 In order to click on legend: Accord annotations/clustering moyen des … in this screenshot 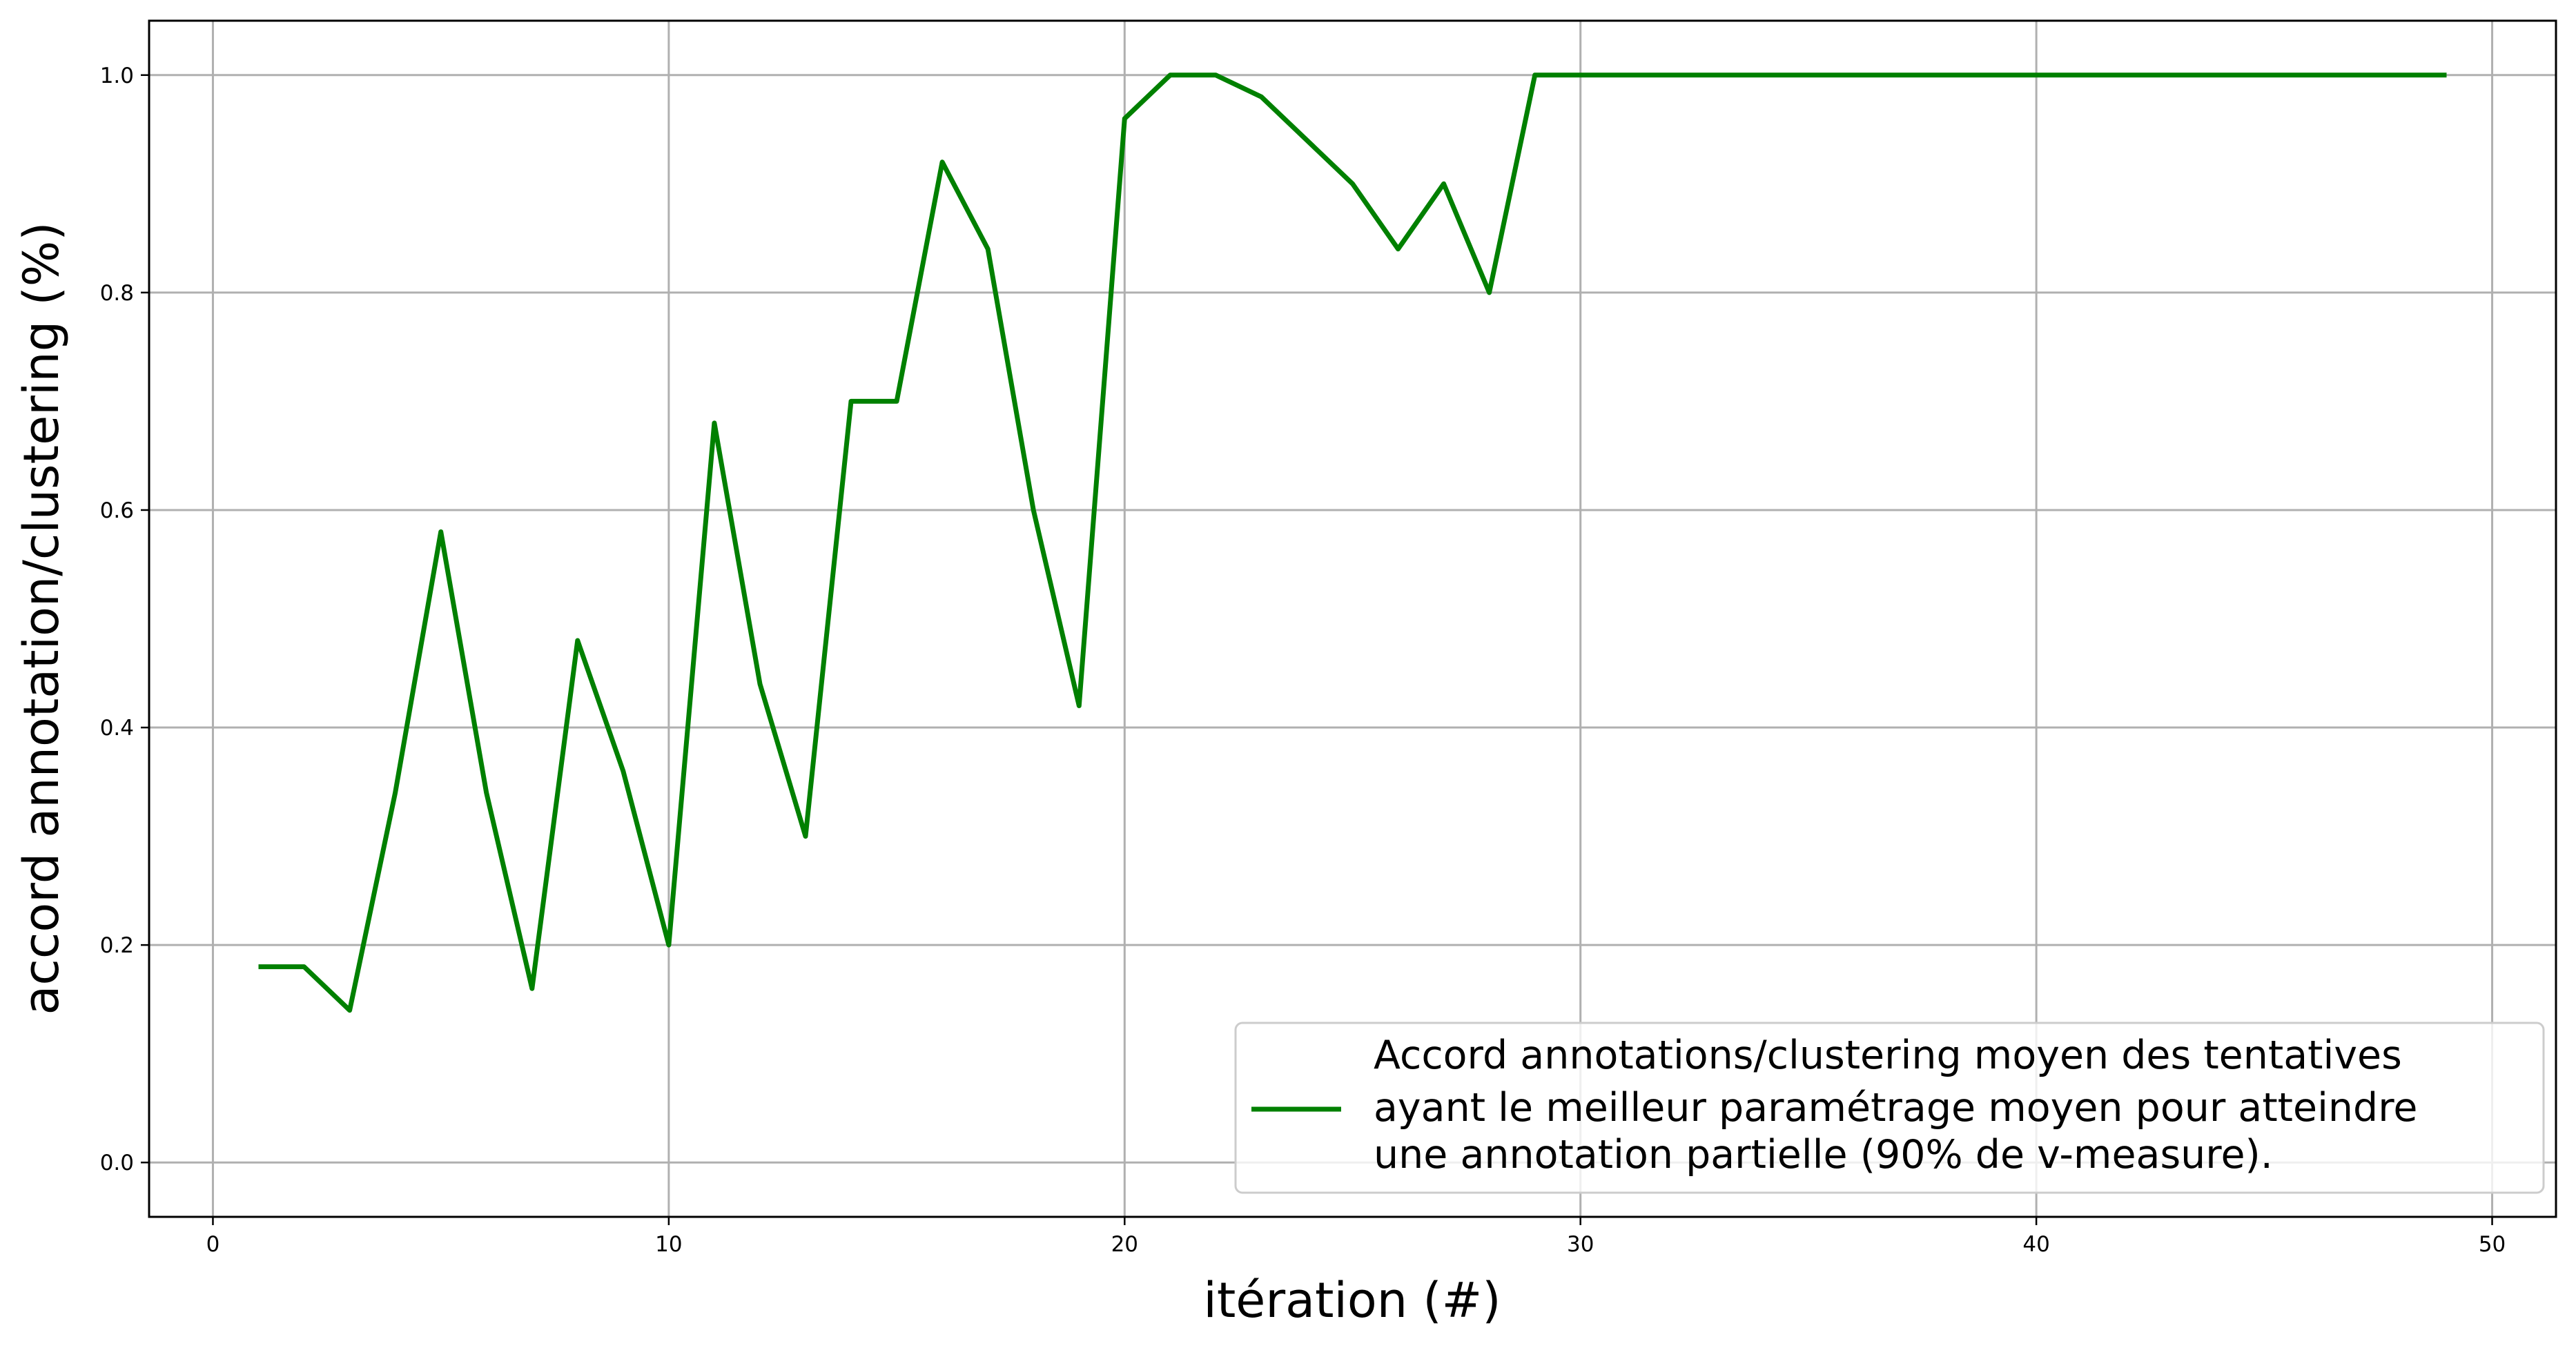, I will do `click(1889, 1108)`.